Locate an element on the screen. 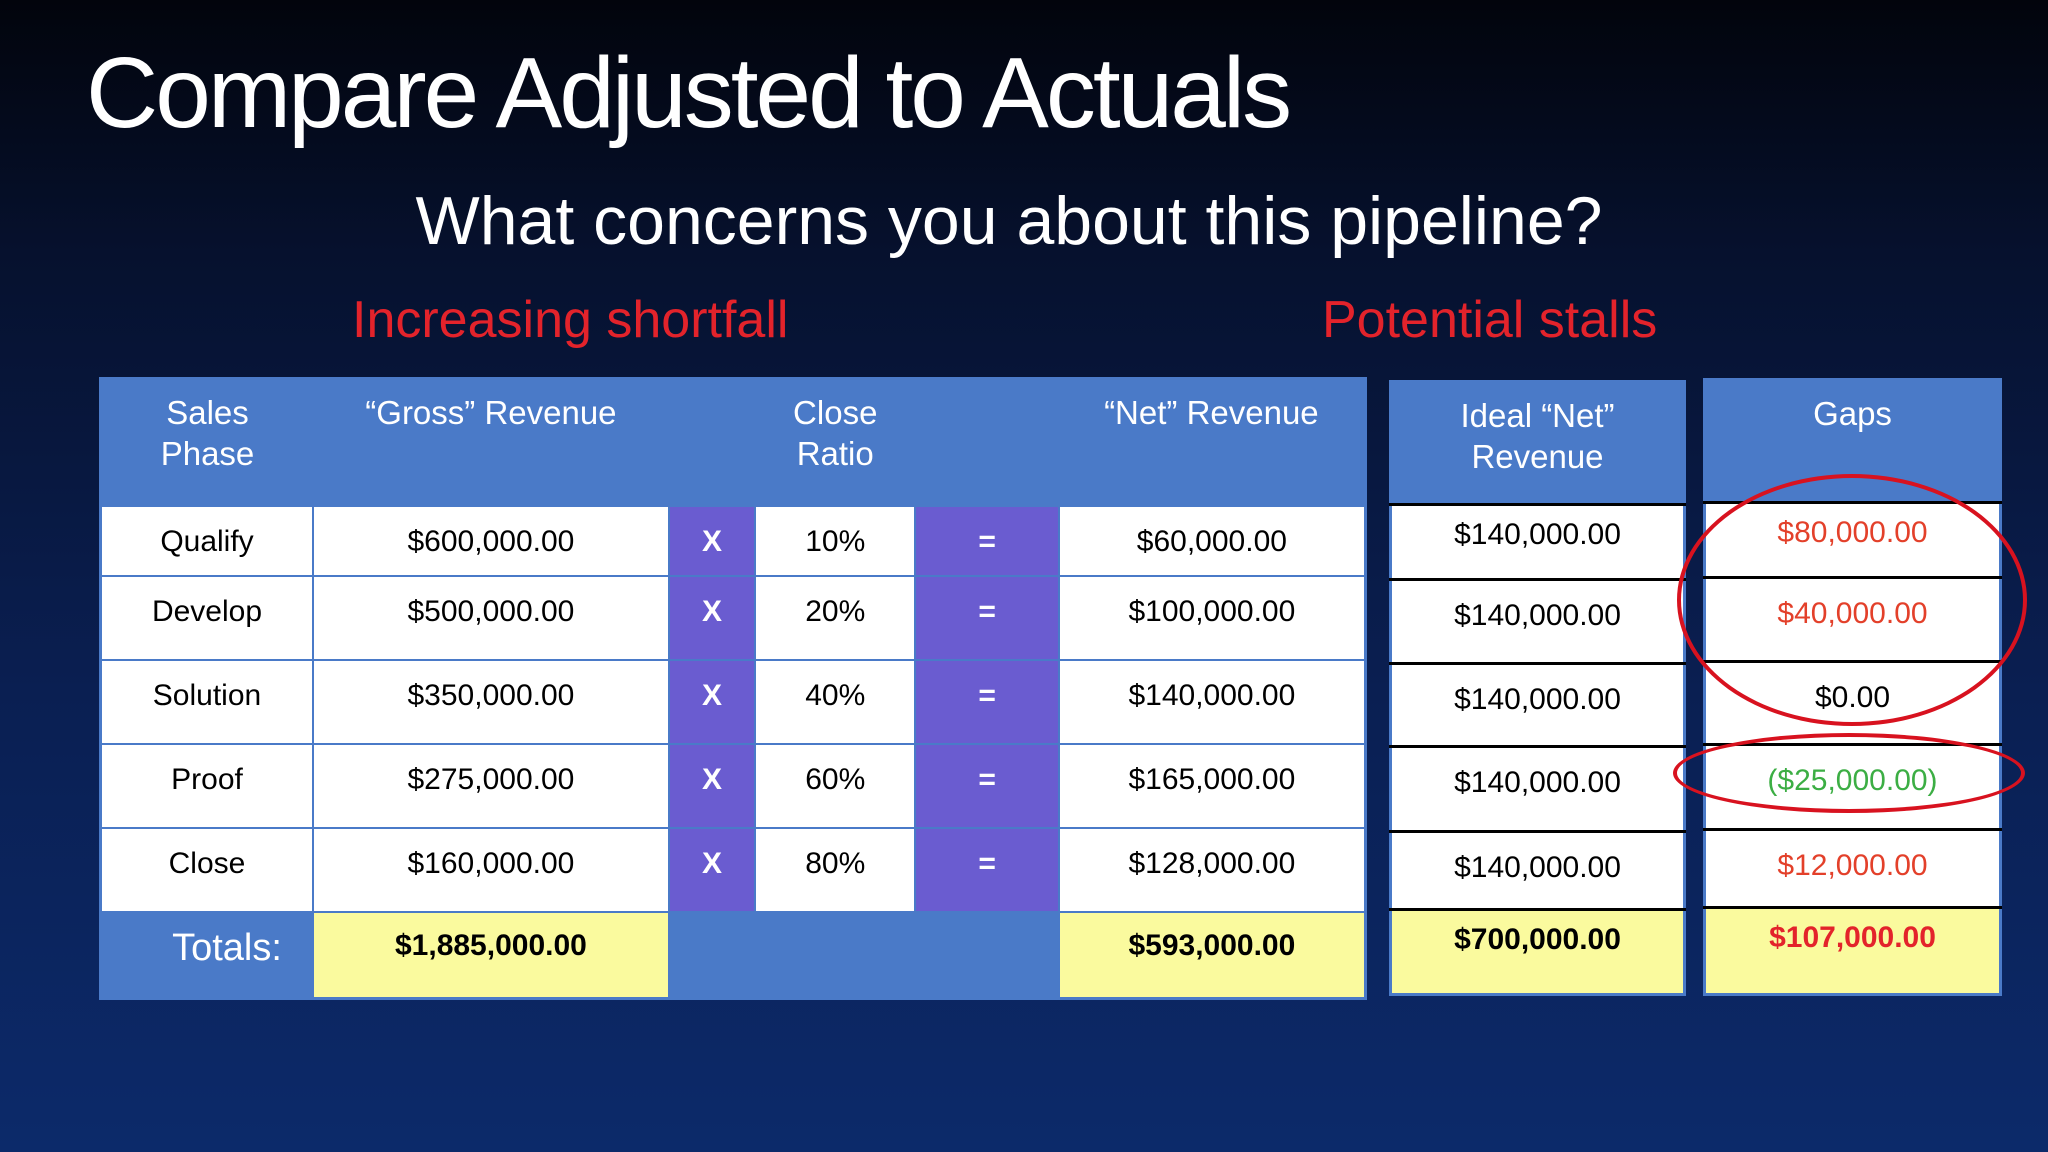 The image size is (2048, 1152). ideal-total: $700,000.00 is located at coordinates (1537, 952).